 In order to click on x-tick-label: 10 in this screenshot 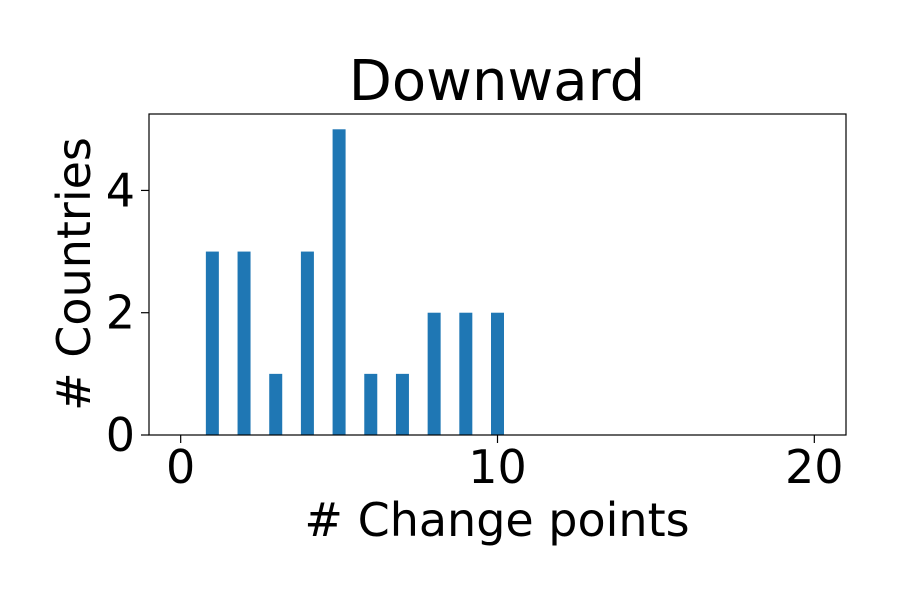, I will do `click(497, 467)`.